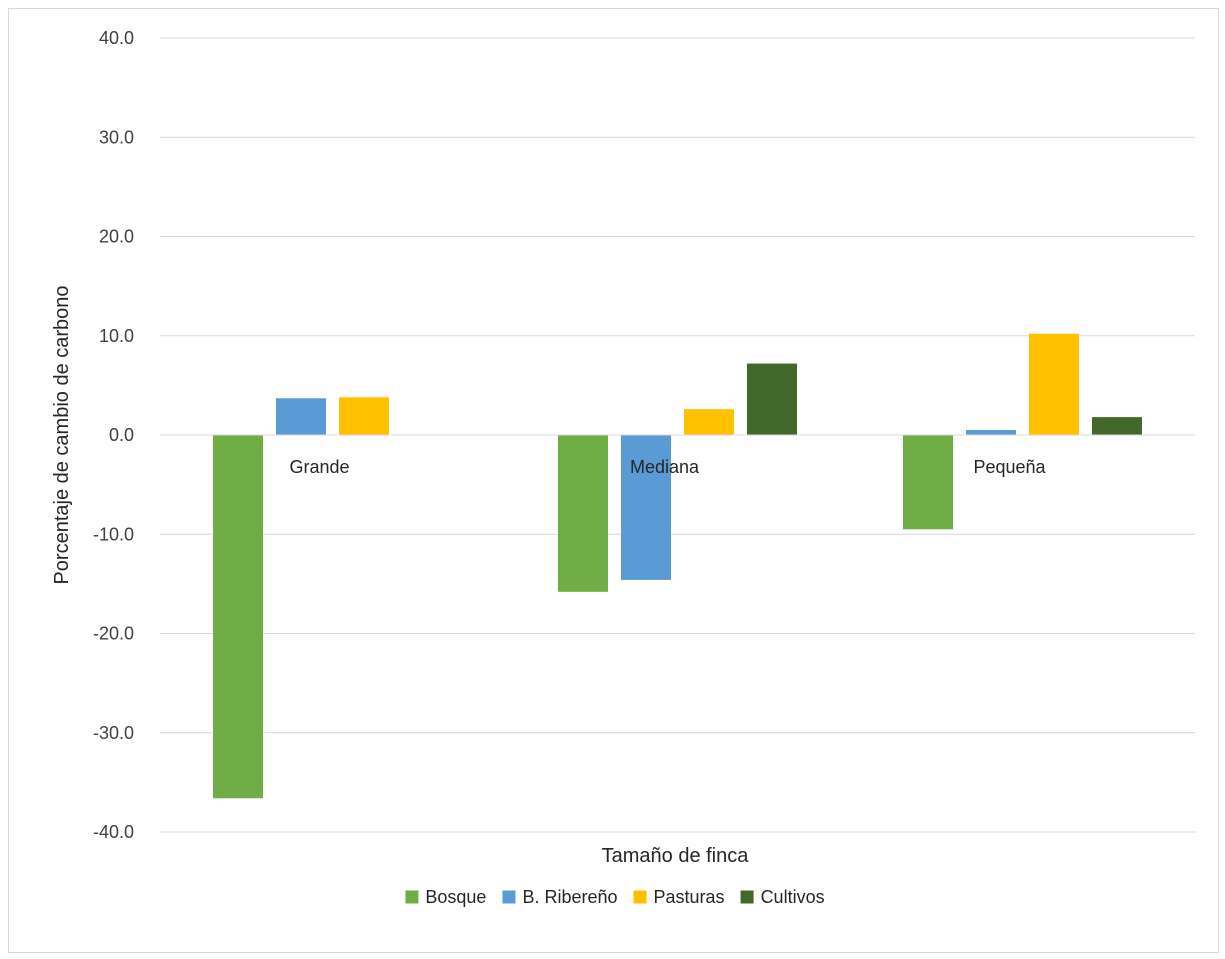 The height and width of the screenshot is (959, 1225). I want to click on legend-label: Pasturas, so click(689, 897).